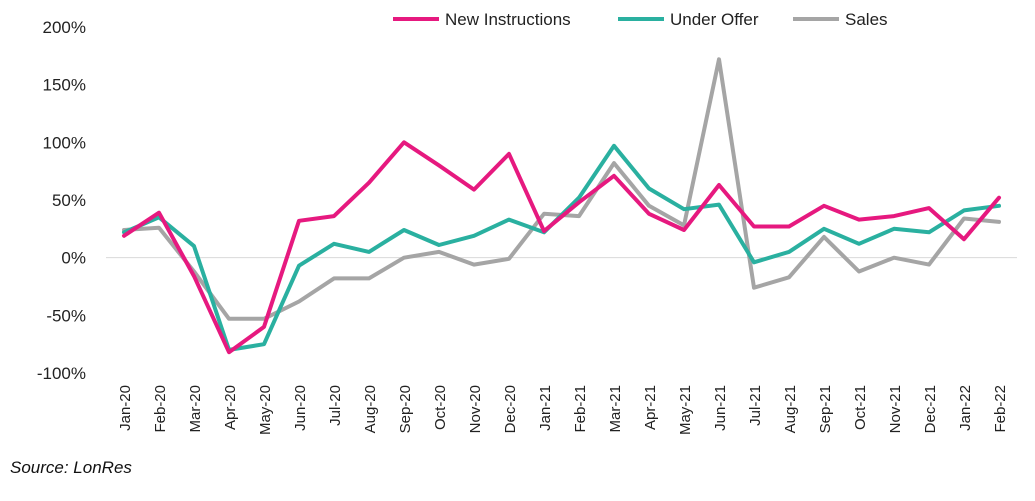 Image resolution: width=1035 pixels, height=501 pixels. Describe the element at coordinates (335, 405) in the screenshot. I see `x-tick-label: Jul-20` at that location.